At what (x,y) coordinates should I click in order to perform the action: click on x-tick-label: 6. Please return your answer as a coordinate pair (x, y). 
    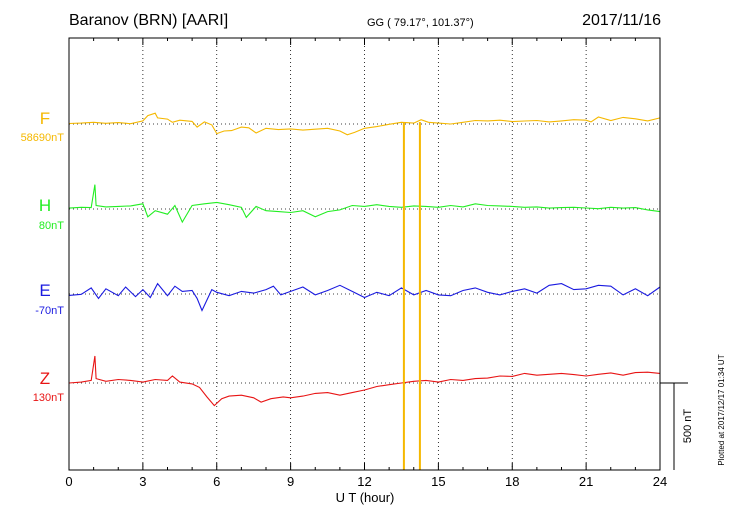
    Looking at the image, I should click on (216, 481).